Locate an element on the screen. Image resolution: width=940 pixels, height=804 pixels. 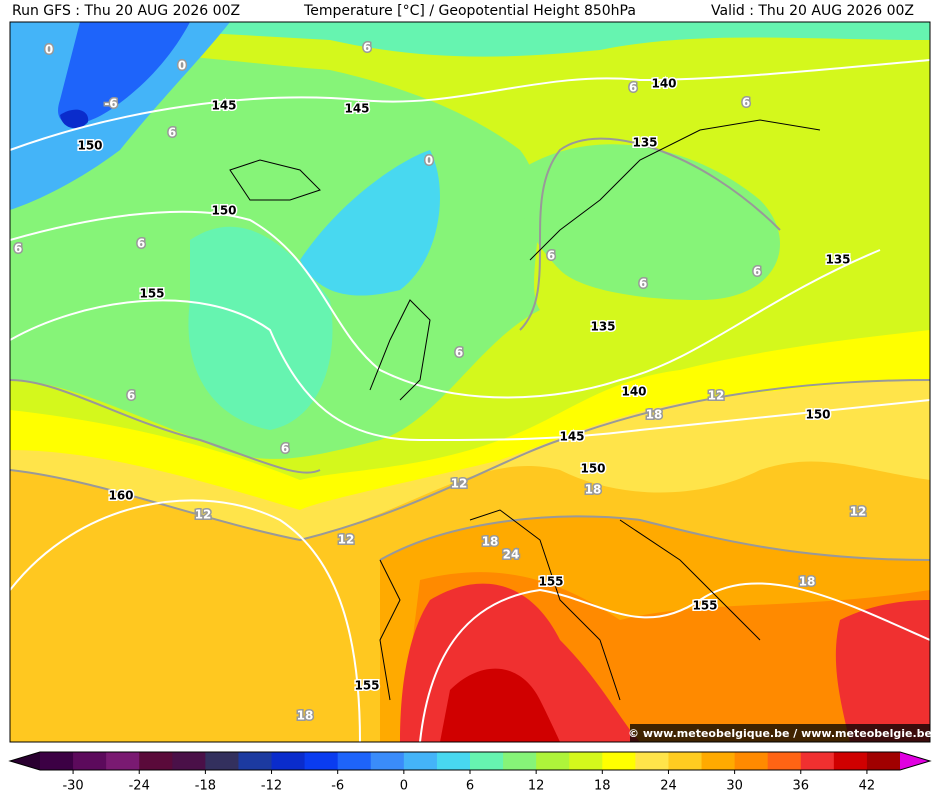
colorbar-tick-label: 24 is located at coordinates (668, 786).